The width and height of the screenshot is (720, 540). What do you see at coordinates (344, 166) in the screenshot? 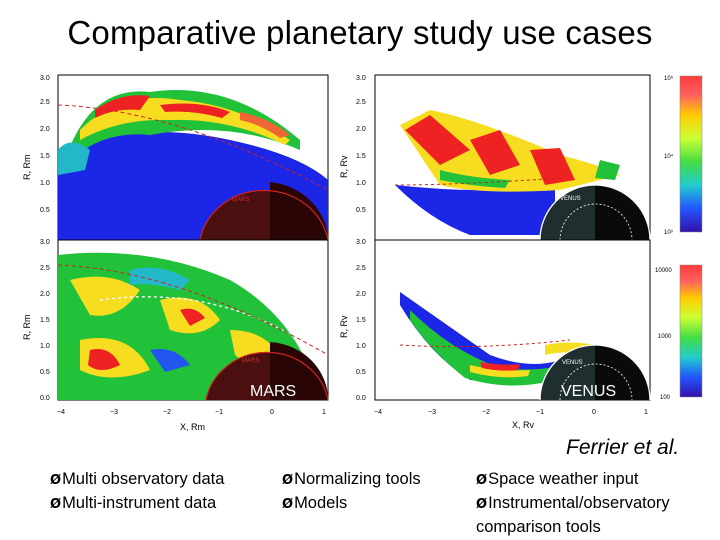
I see `venus-ylabel-top: R, Rv` at bounding box center [344, 166].